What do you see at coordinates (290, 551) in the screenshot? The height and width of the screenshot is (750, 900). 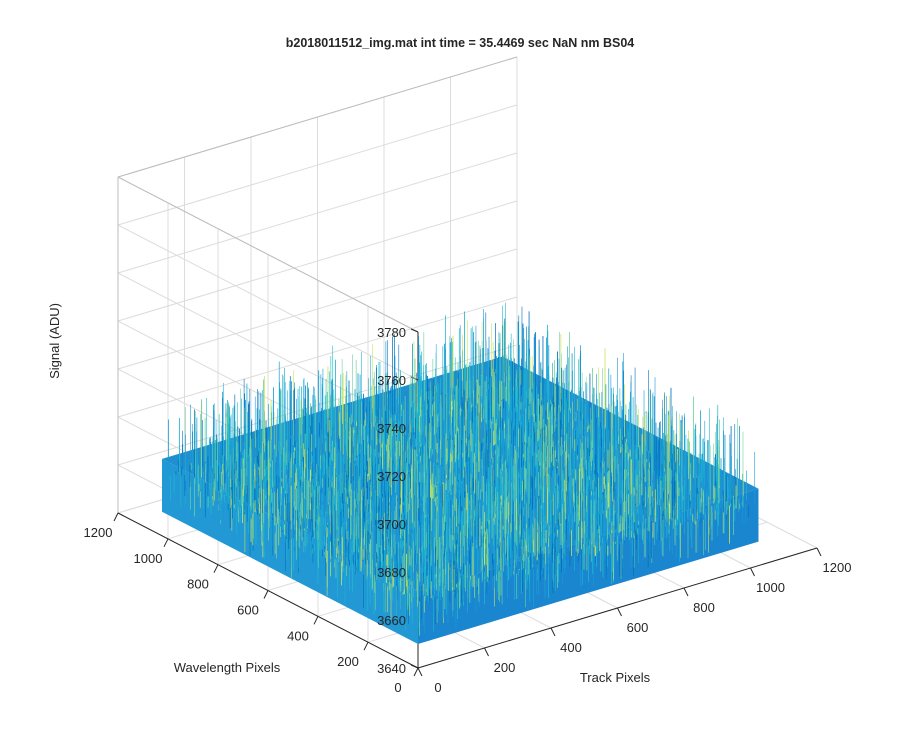 I see `surface-left-face` at bounding box center [290, 551].